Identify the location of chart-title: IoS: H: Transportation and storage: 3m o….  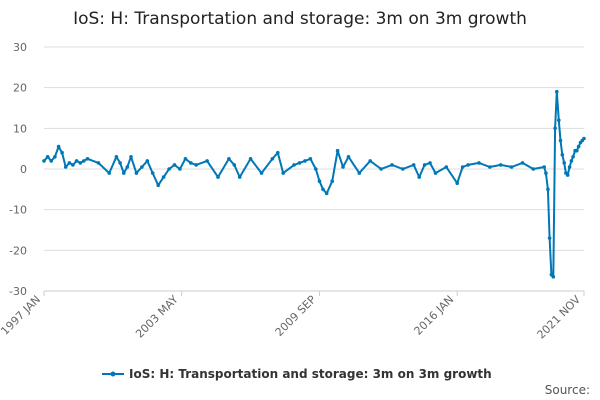
(300, 19).